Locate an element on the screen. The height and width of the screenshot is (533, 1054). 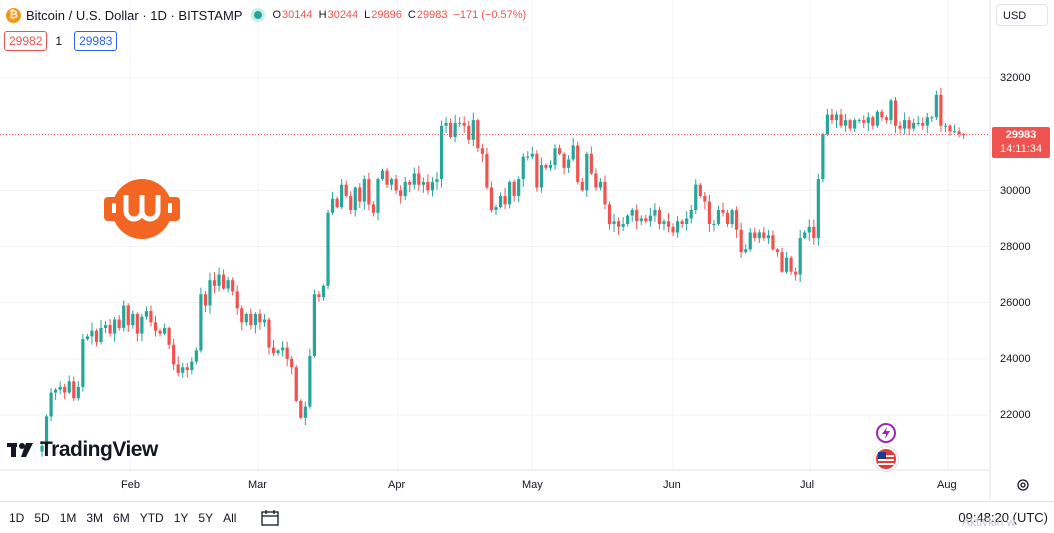
range-1d: 1D is located at coordinates (17, 517).